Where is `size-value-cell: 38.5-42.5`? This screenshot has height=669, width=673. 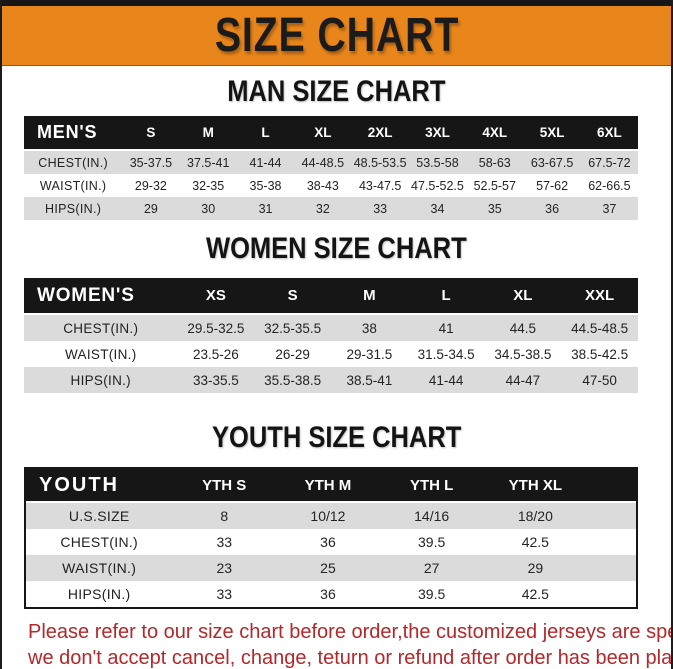 size-value-cell: 38.5-42.5 is located at coordinates (600, 354).